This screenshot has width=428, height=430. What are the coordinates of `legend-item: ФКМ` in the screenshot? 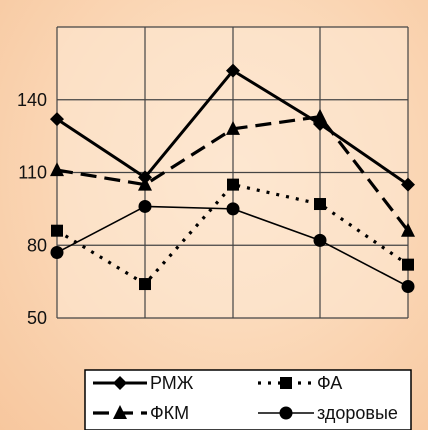 It's located at (141, 413).